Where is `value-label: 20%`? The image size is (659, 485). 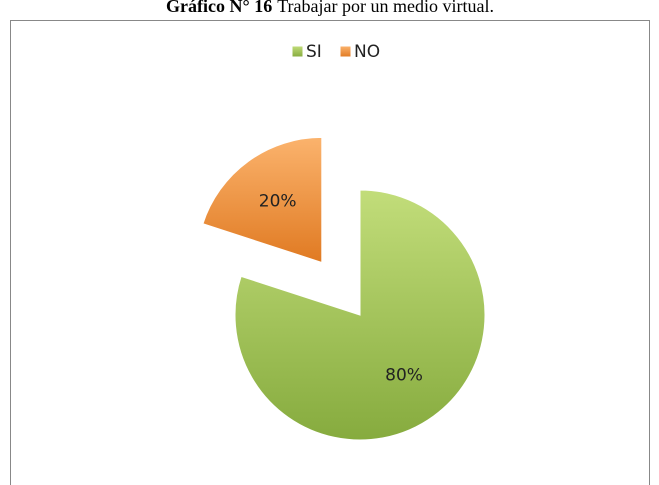
value-label: 20% is located at coordinates (278, 202).